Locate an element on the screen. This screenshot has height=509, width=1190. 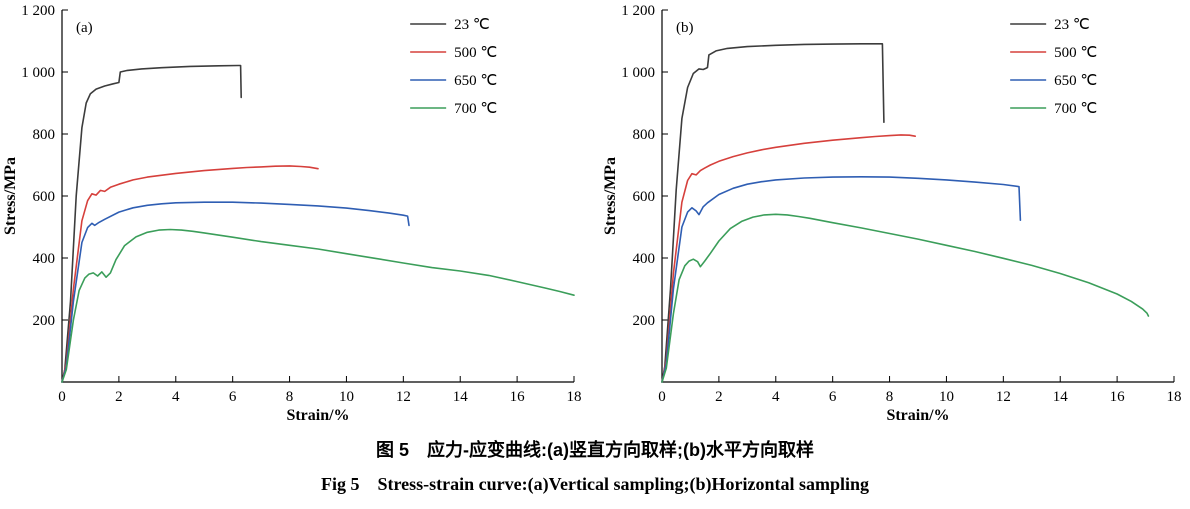
panel-label: (a) is located at coordinates (84, 28).